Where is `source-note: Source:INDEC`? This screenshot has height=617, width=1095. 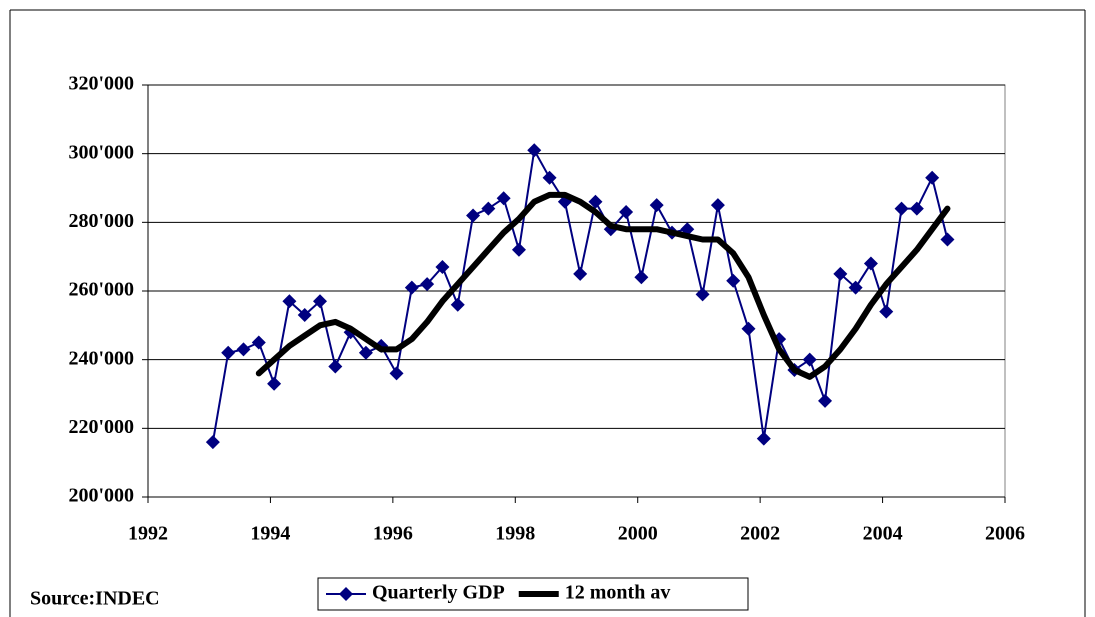 source-note: Source:INDEC is located at coordinates (95, 599).